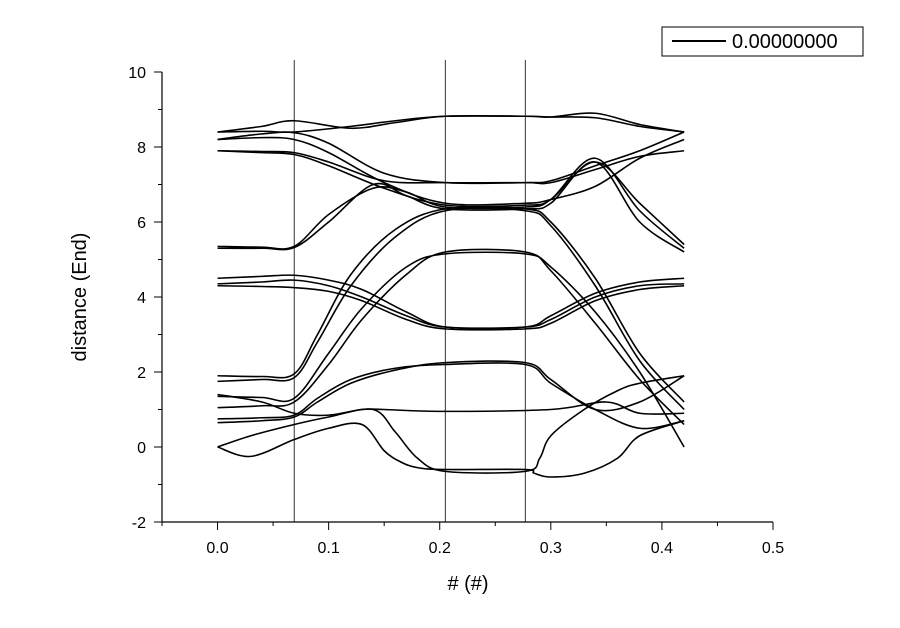 The height and width of the screenshot is (628, 900). What do you see at coordinates (217, 548) in the screenshot?
I see `x-tick-label-0: 0.0` at bounding box center [217, 548].